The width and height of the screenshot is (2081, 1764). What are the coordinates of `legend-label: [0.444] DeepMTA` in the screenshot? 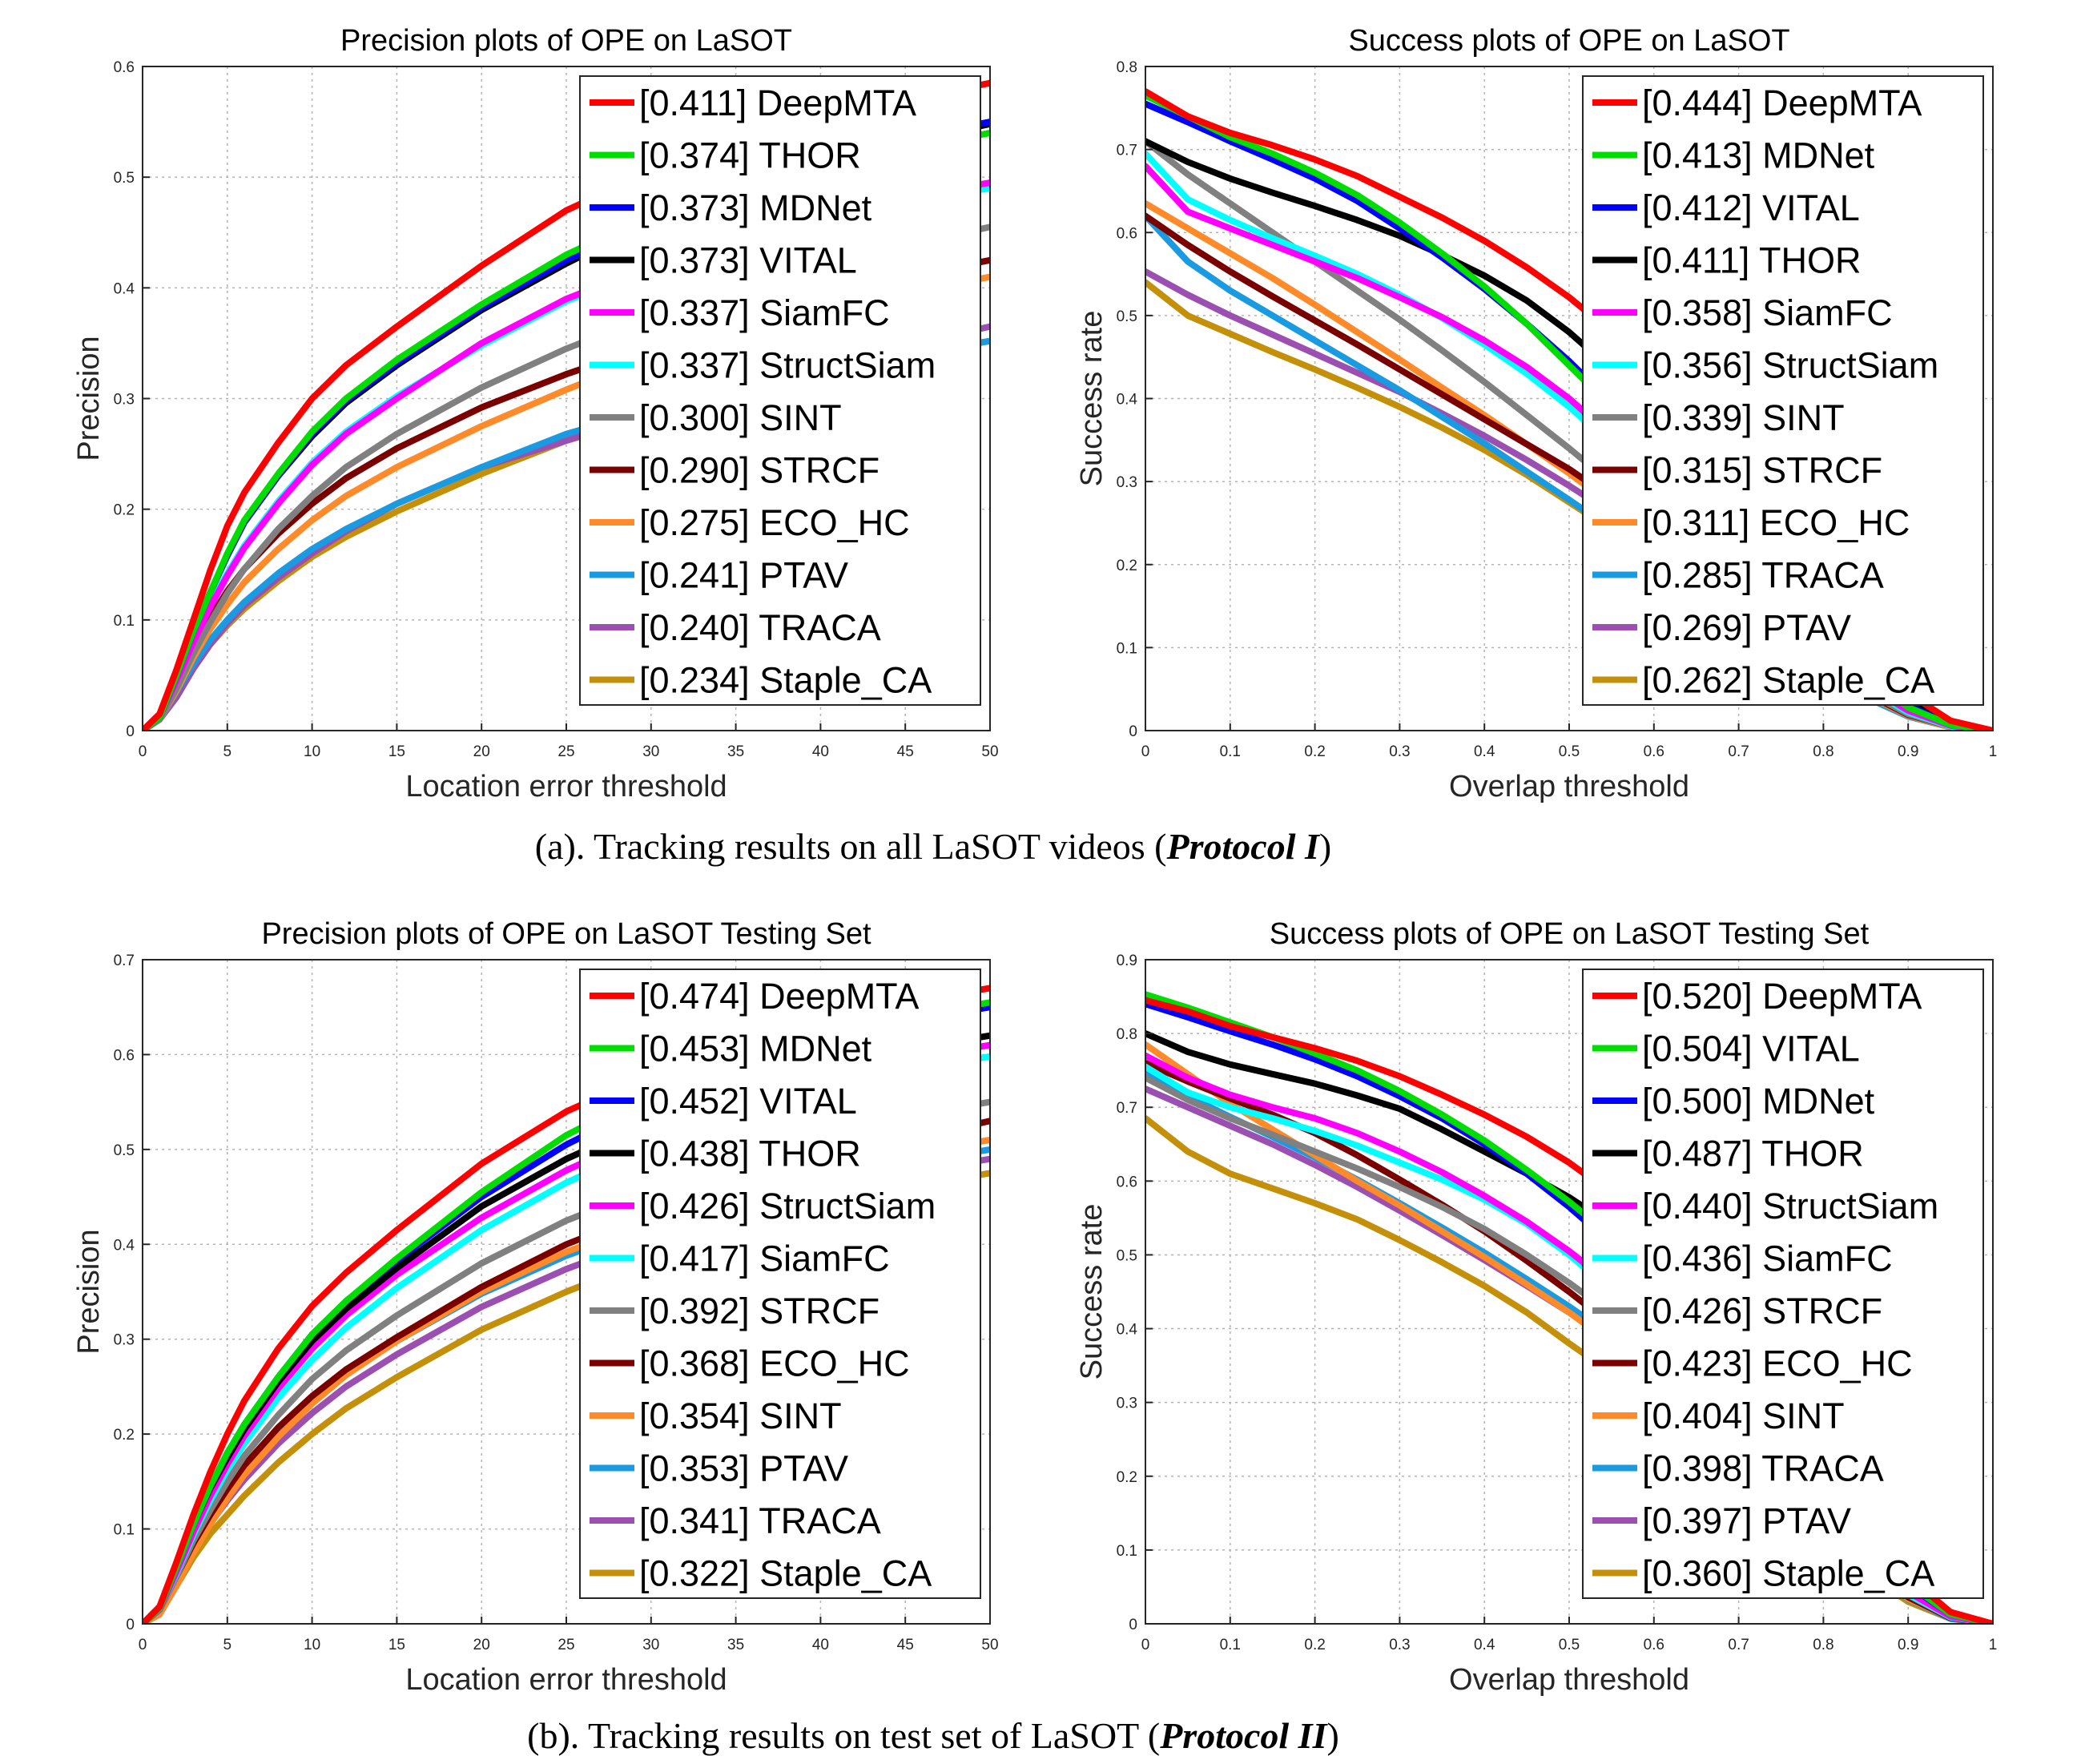 It's located at (1782, 103).